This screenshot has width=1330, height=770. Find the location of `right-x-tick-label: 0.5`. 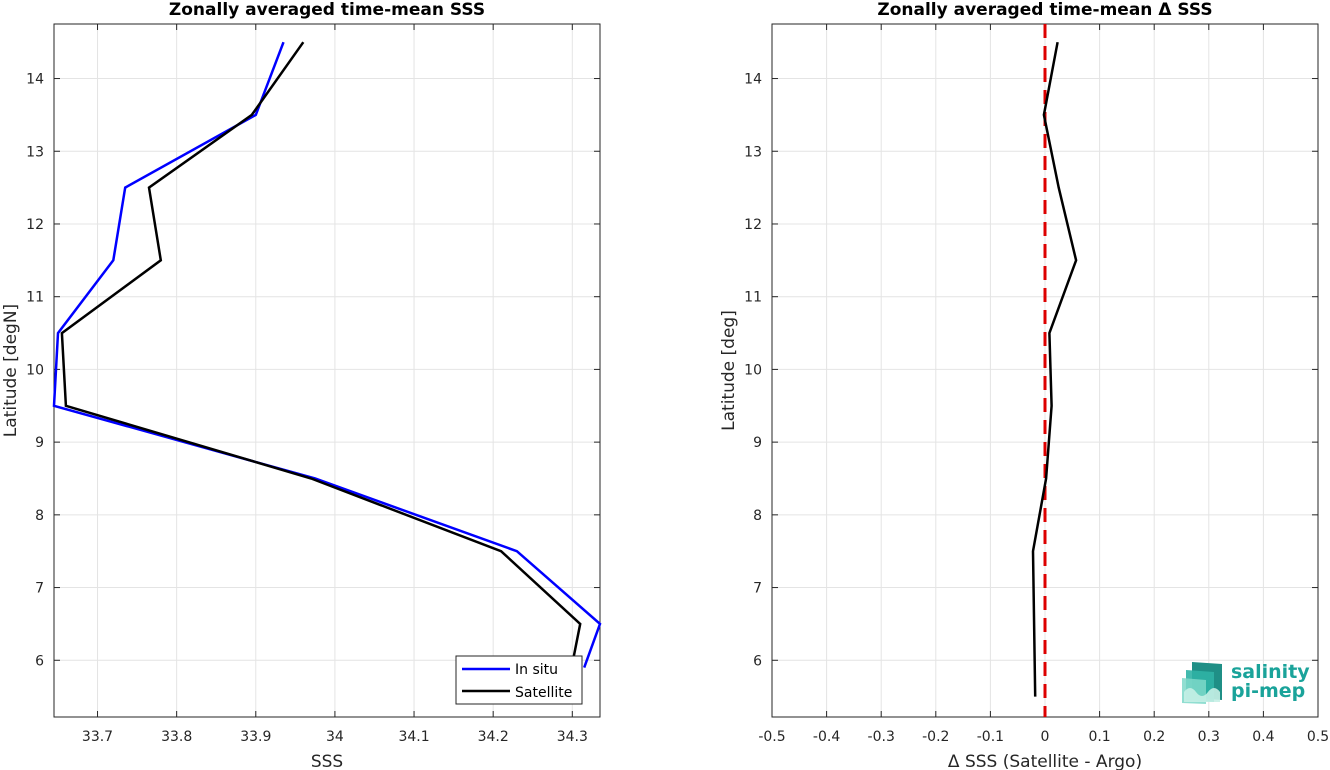

right-x-tick-label: 0.5 is located at coordinates (1318, 737).